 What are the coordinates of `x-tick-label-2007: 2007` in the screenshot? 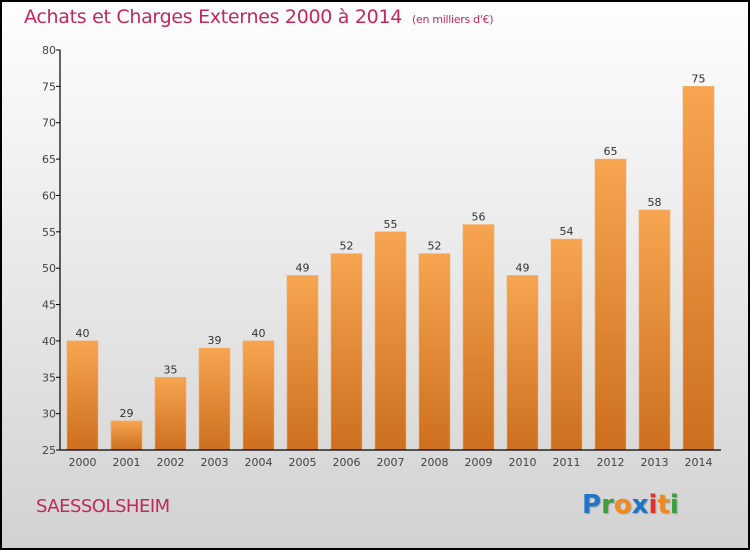 It's located at (391, 462).